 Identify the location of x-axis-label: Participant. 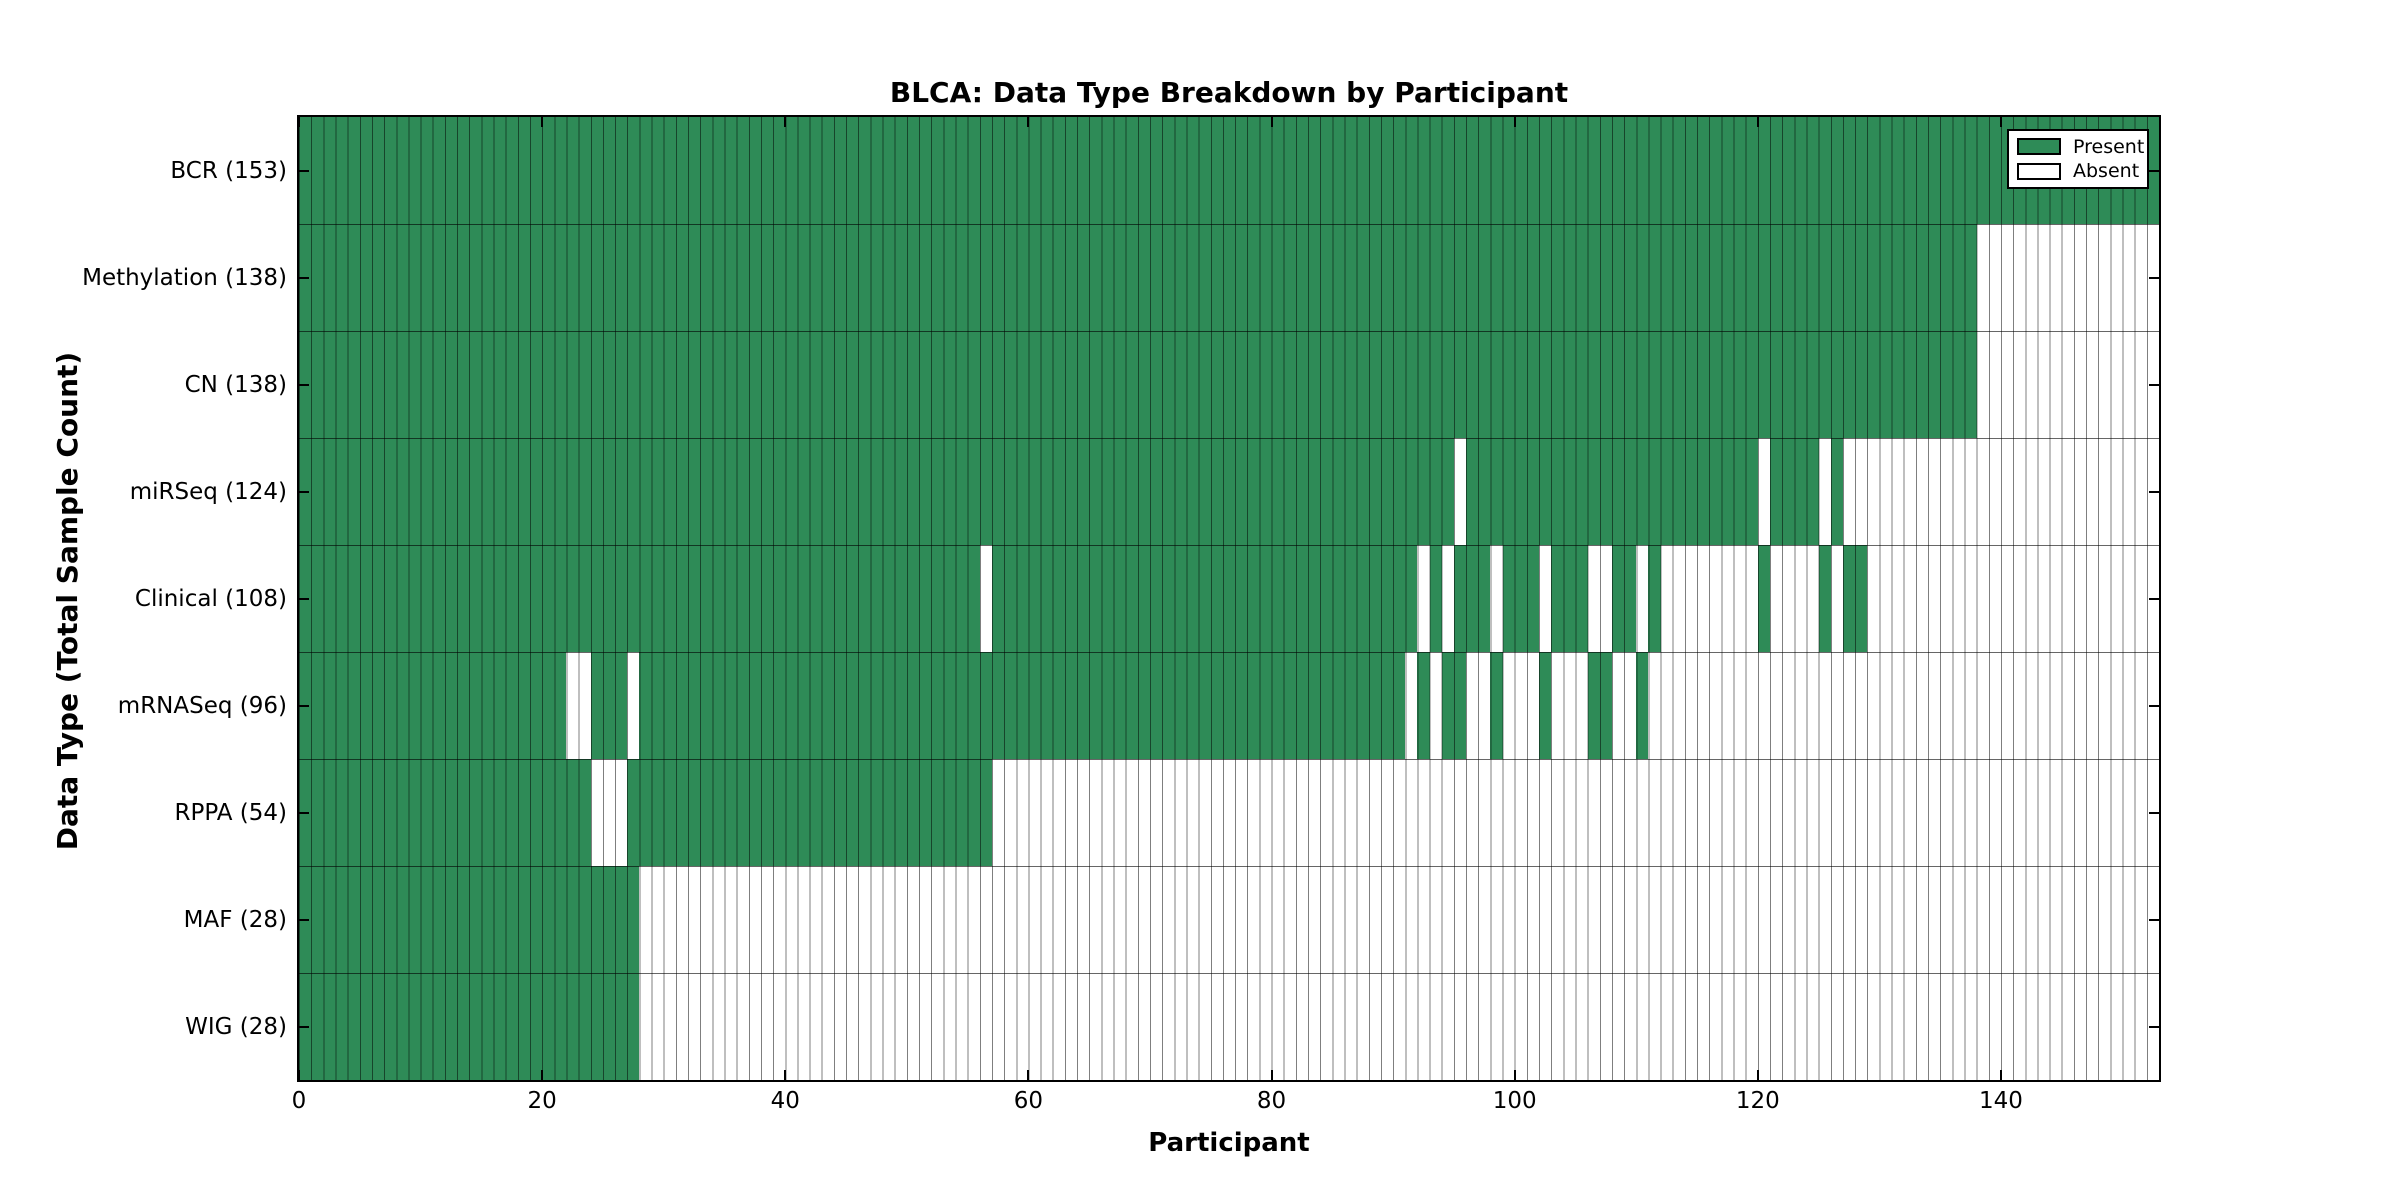
(1229, 1143).